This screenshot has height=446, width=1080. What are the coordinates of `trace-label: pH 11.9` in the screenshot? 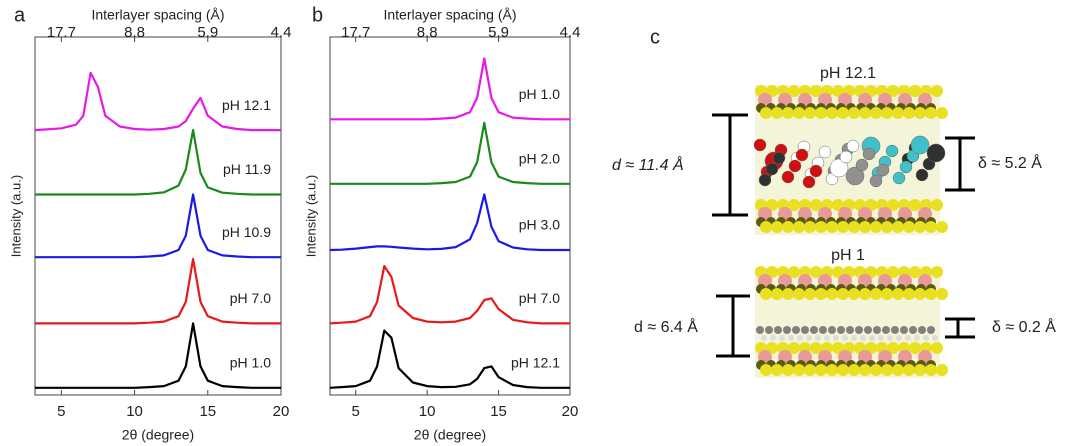 It's located at (247, 169).